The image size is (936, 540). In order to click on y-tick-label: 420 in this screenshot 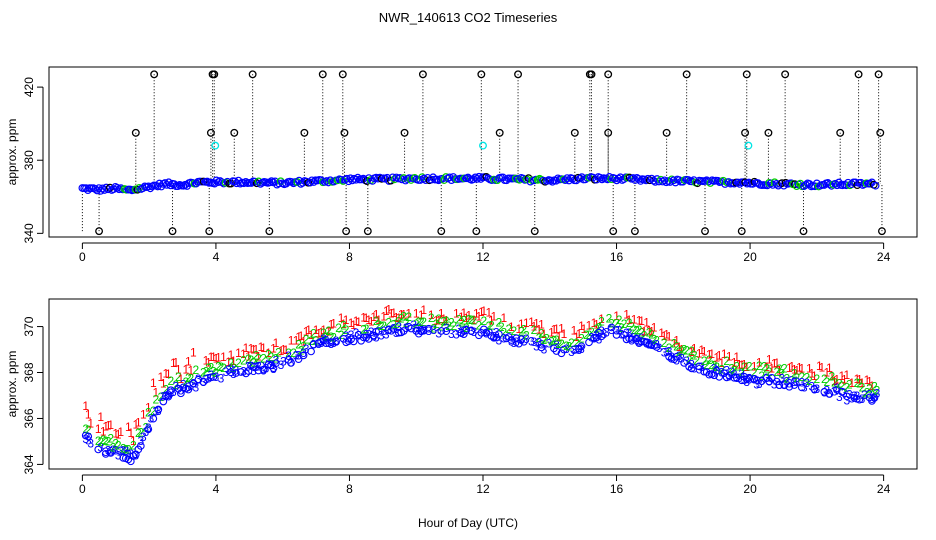, I will do `click(29, 87)`.